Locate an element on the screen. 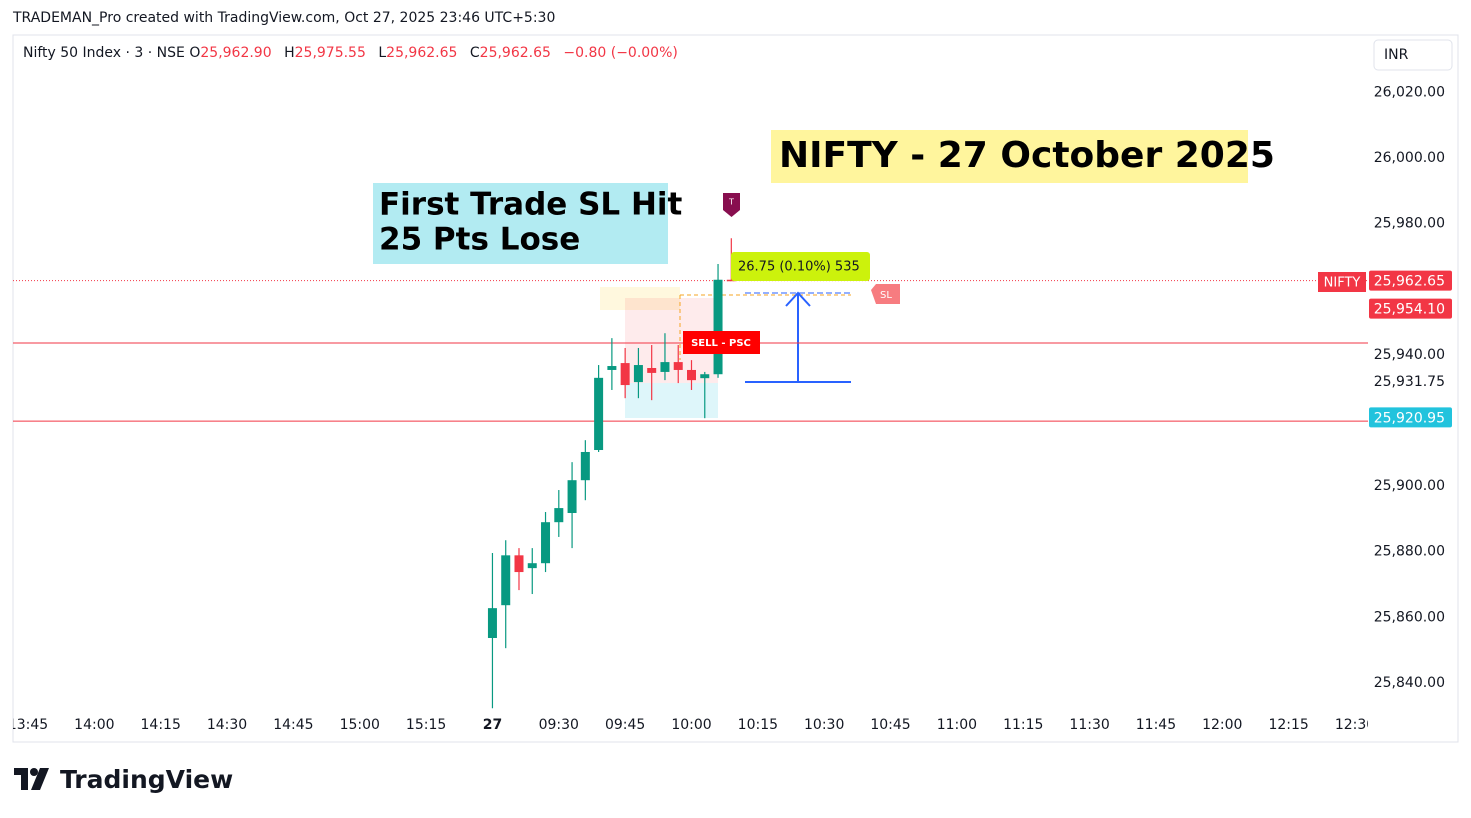 The width and height of the screenshot is (1471, 818). y-tick-label: 25,940.00 is located at coordinates (1409, 355).